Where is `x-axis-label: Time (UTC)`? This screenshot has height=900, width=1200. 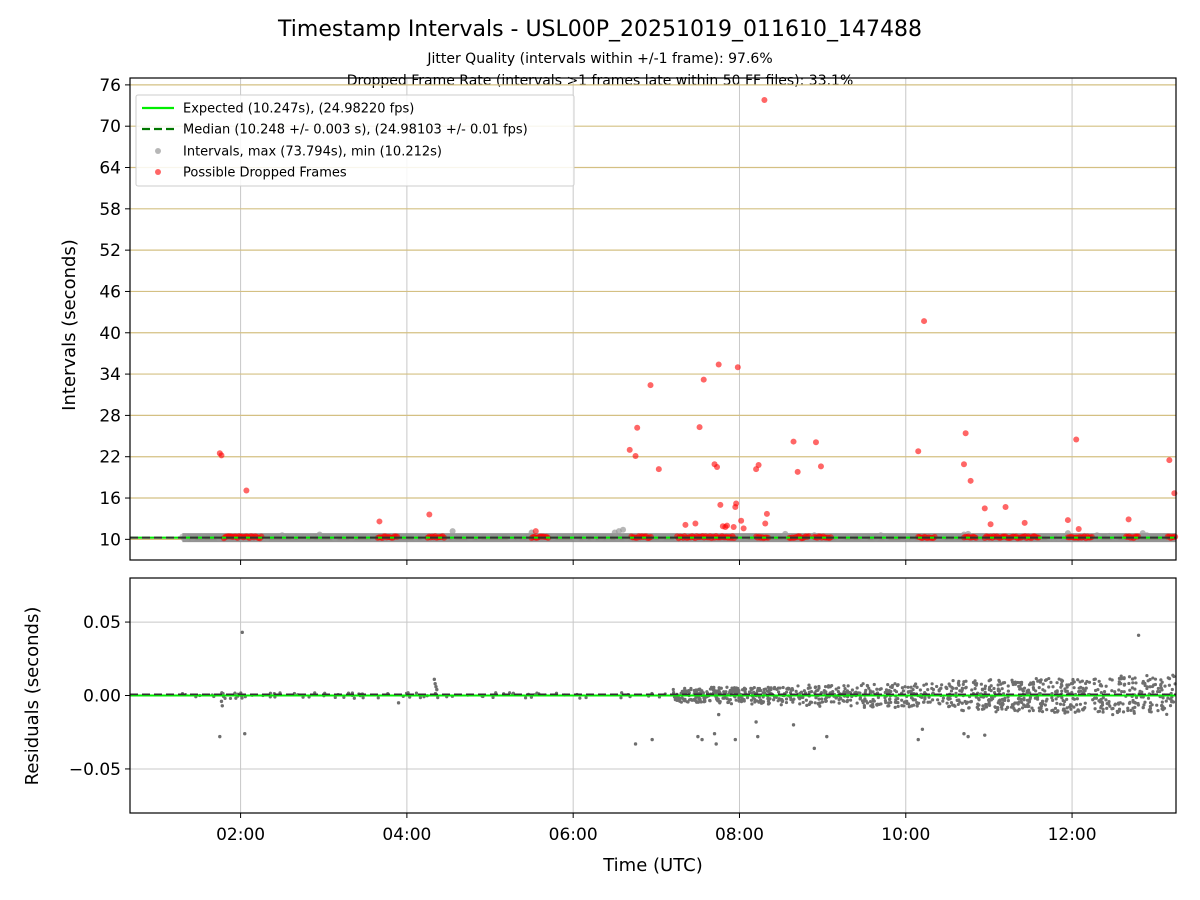
x-axis-label: Time (UTC) is located at coordinates (652, 865).